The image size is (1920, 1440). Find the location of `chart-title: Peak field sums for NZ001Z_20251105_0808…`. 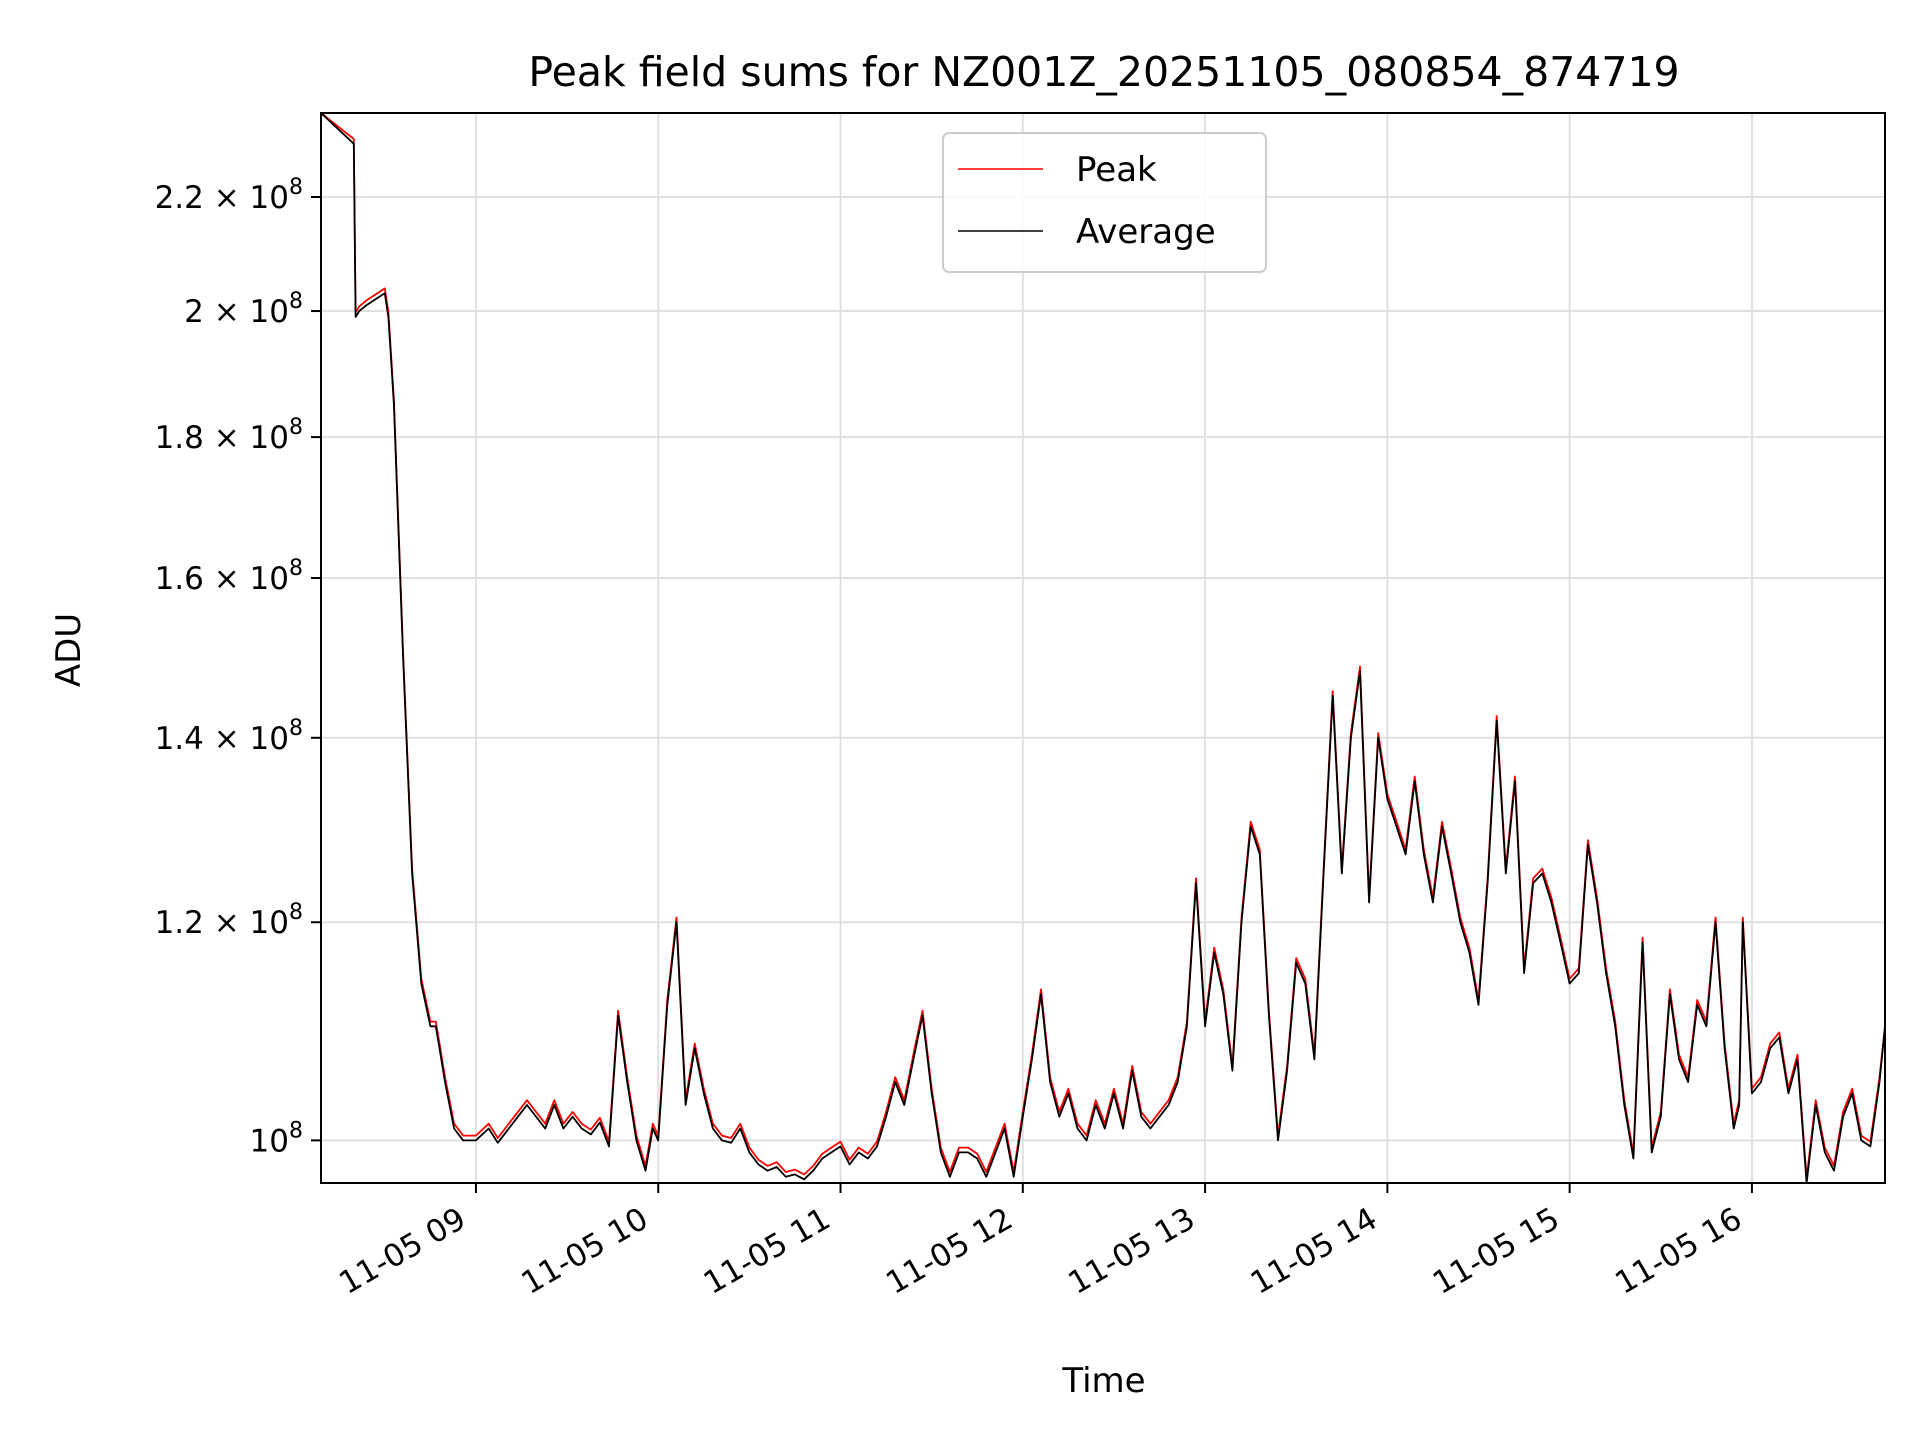

chart-title: Peak field sums for NZ001Z_20251105_0808… is located at coordinates (1103, 72).